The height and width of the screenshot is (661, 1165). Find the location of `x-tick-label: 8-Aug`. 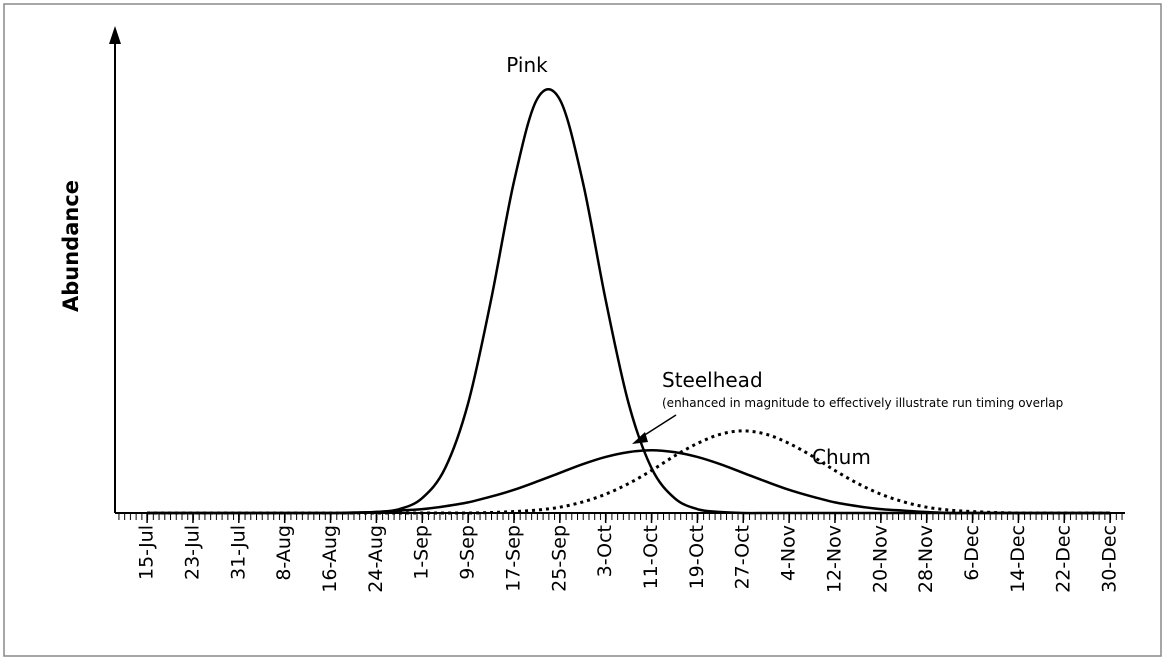

x-tick-label: 8-Aug is located at coordinates (284, 553).